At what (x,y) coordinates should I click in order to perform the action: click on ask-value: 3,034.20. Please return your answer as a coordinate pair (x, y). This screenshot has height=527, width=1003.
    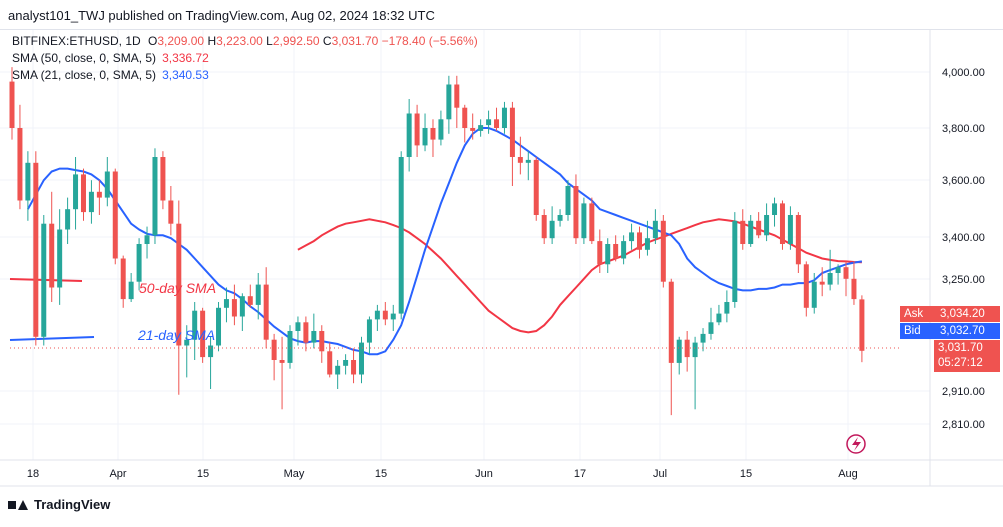
    Looking at the image, I should click on (962, 314).